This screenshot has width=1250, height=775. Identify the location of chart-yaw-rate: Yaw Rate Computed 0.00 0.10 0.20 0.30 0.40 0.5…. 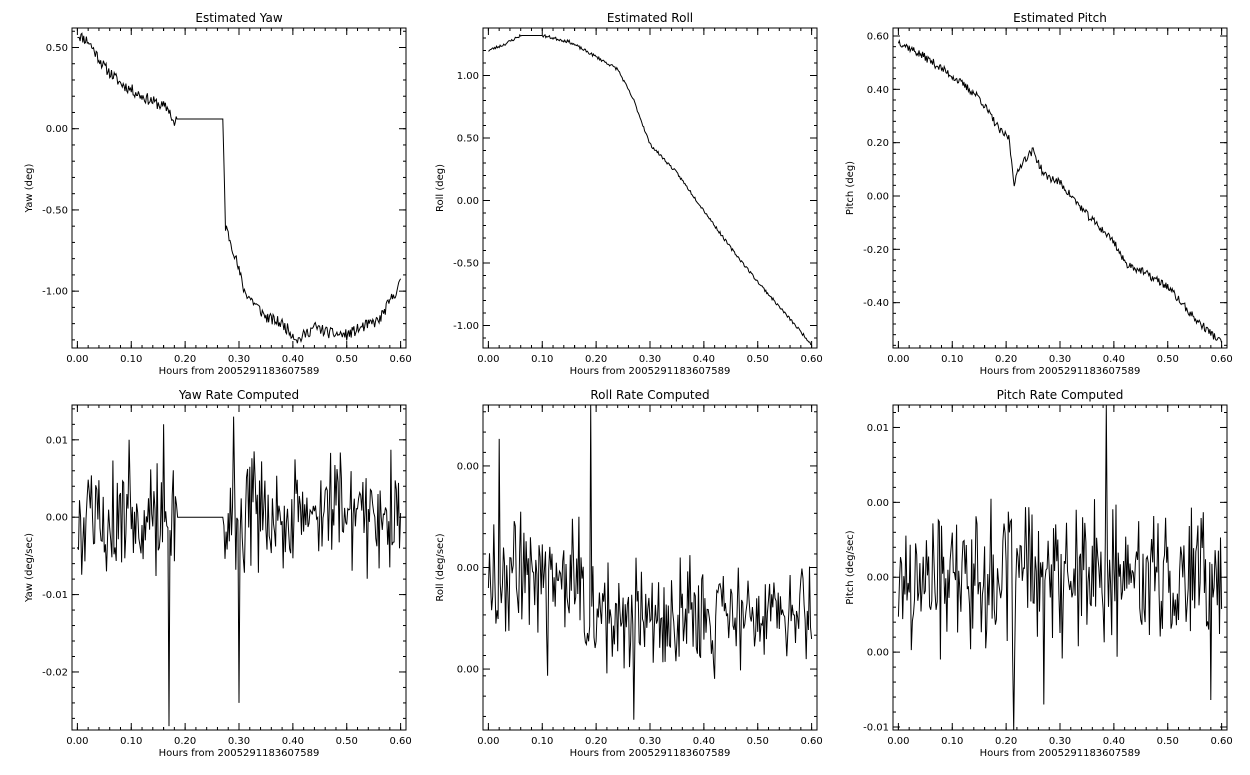
(218, 573).